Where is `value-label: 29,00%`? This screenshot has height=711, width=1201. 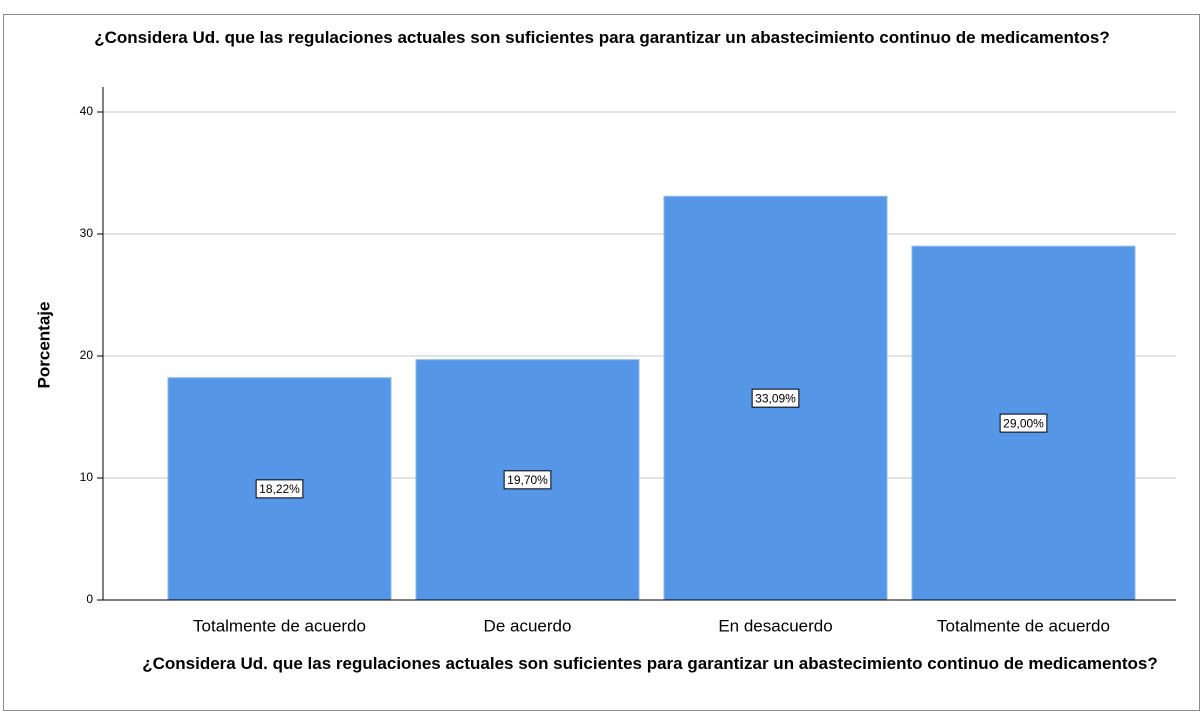
value-label: 29,00% is located at coordinates (1023, 423).